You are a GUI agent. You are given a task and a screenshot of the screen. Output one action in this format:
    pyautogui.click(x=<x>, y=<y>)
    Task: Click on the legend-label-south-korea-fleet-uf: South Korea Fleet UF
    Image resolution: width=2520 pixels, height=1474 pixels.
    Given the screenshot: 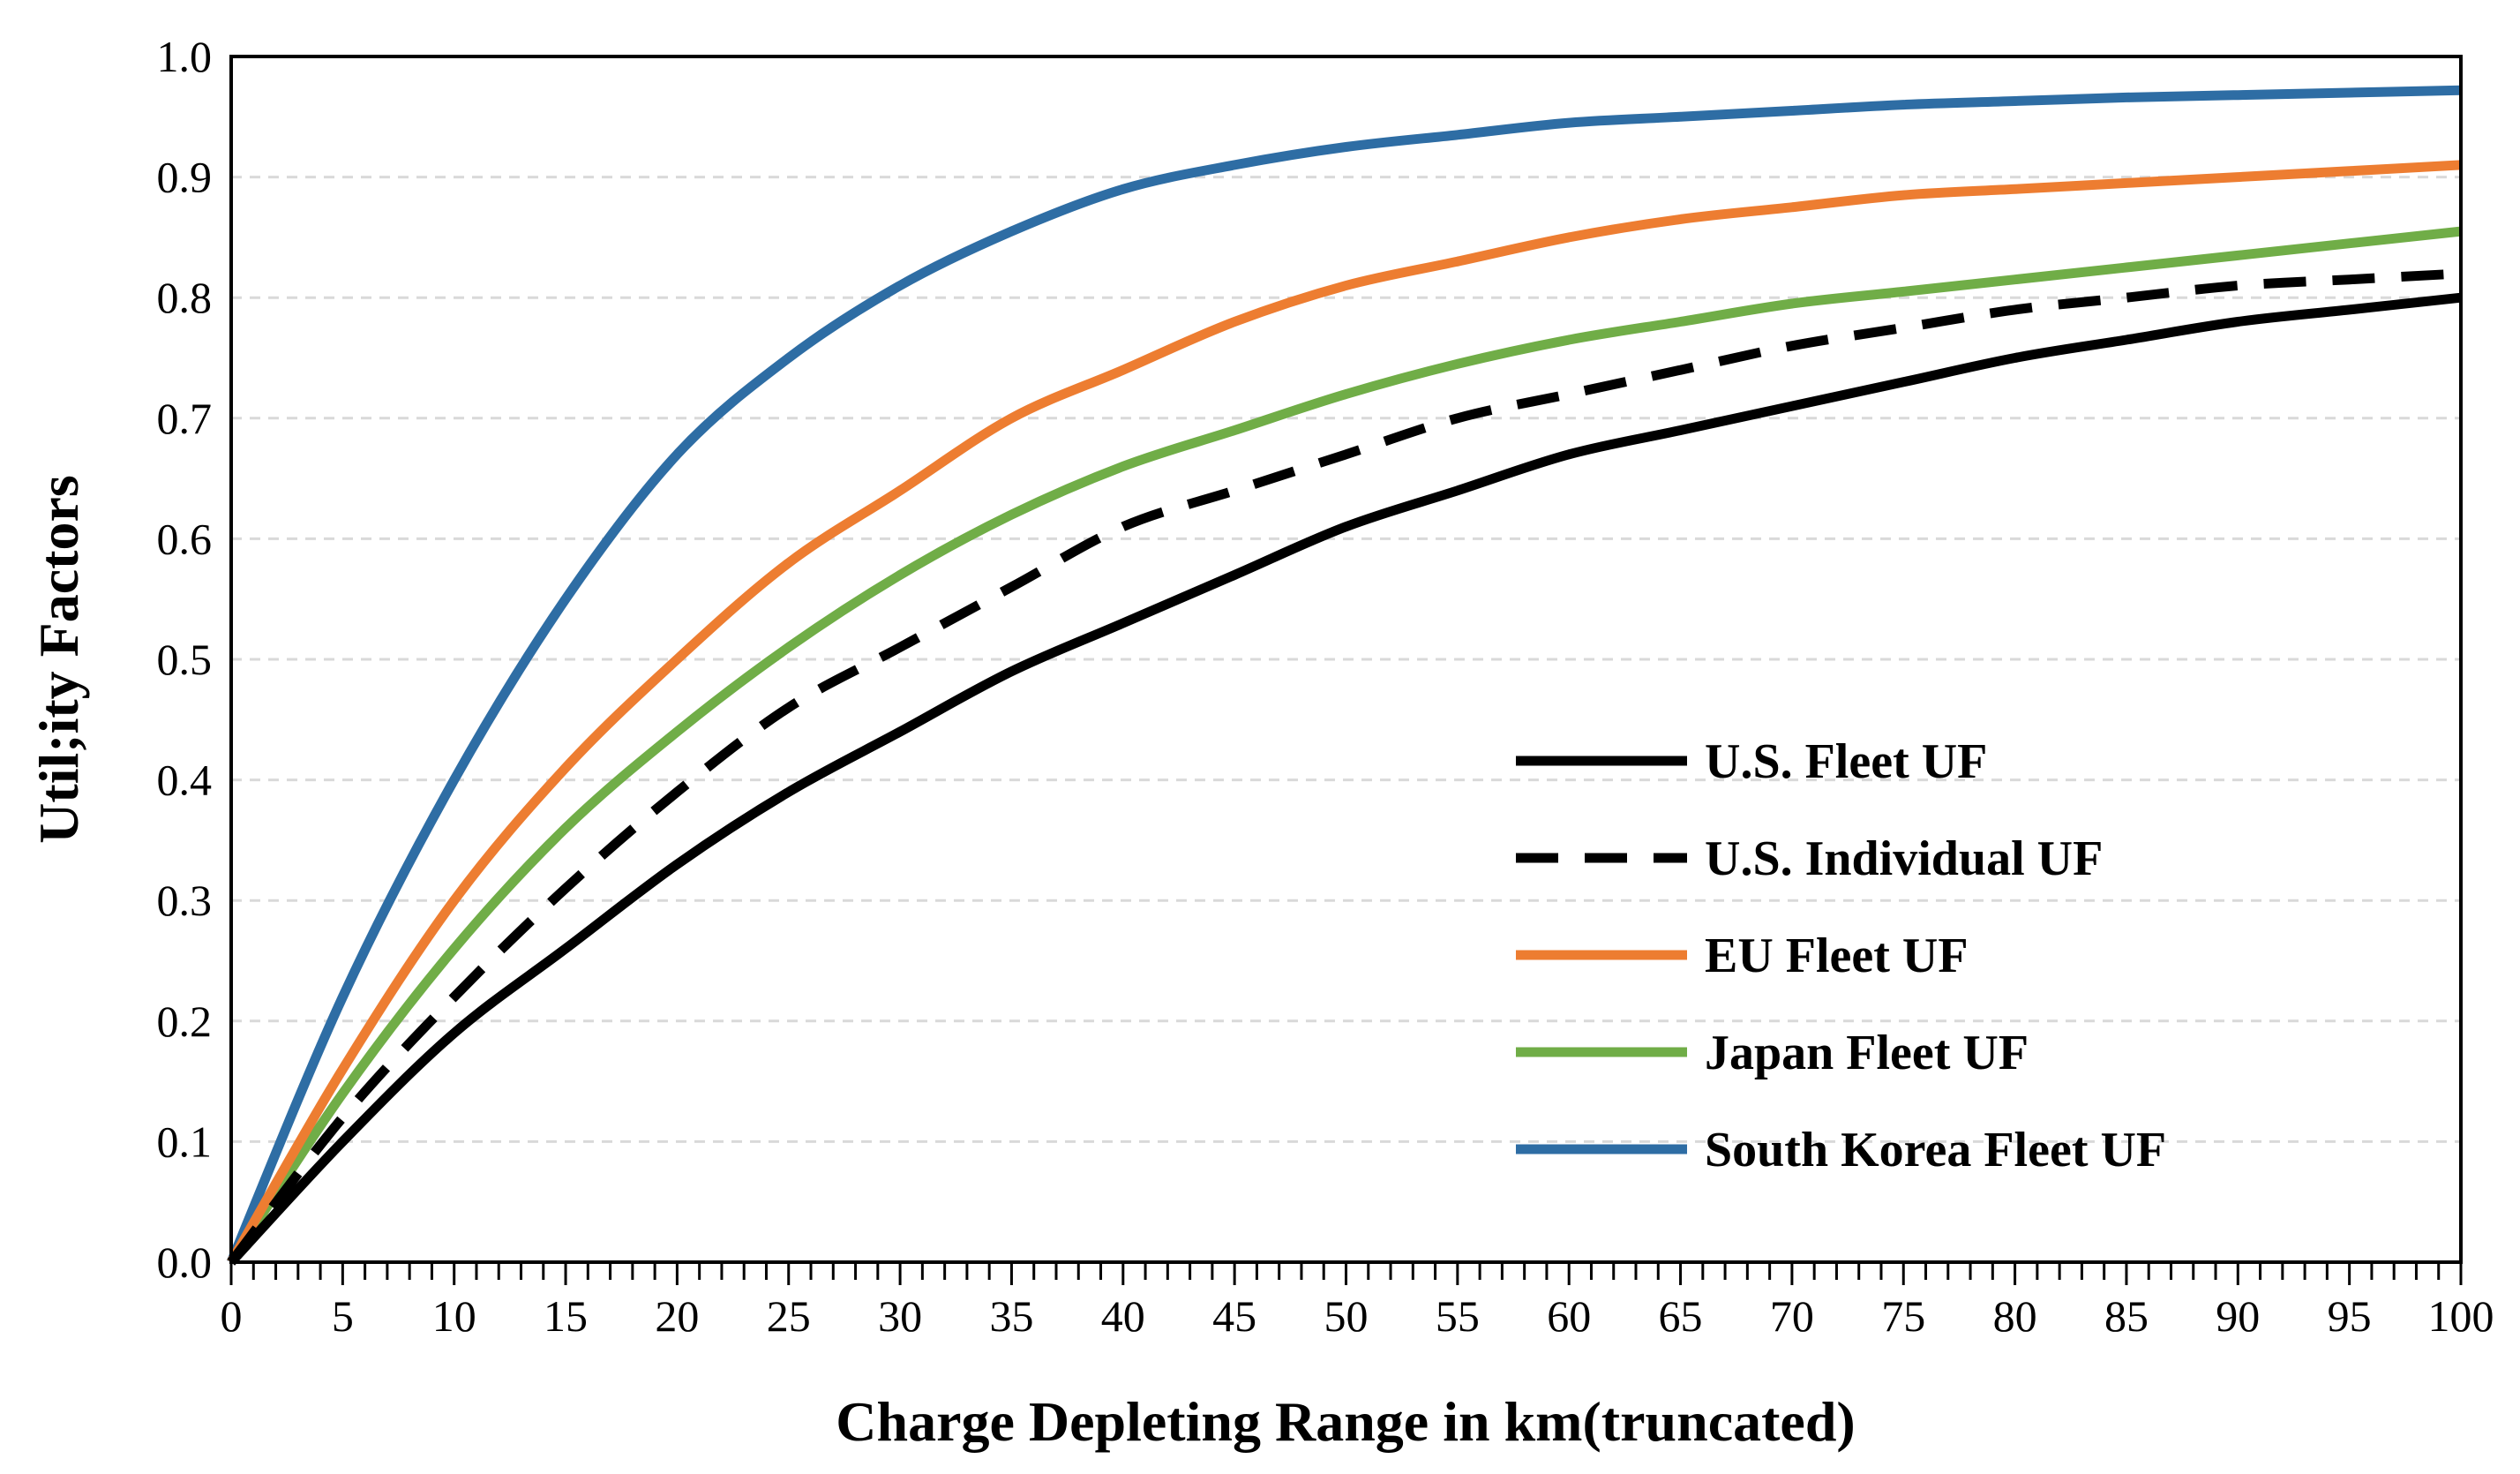 What is the action you would take?
    pyautogui.click(x=1935, y=1150)
    